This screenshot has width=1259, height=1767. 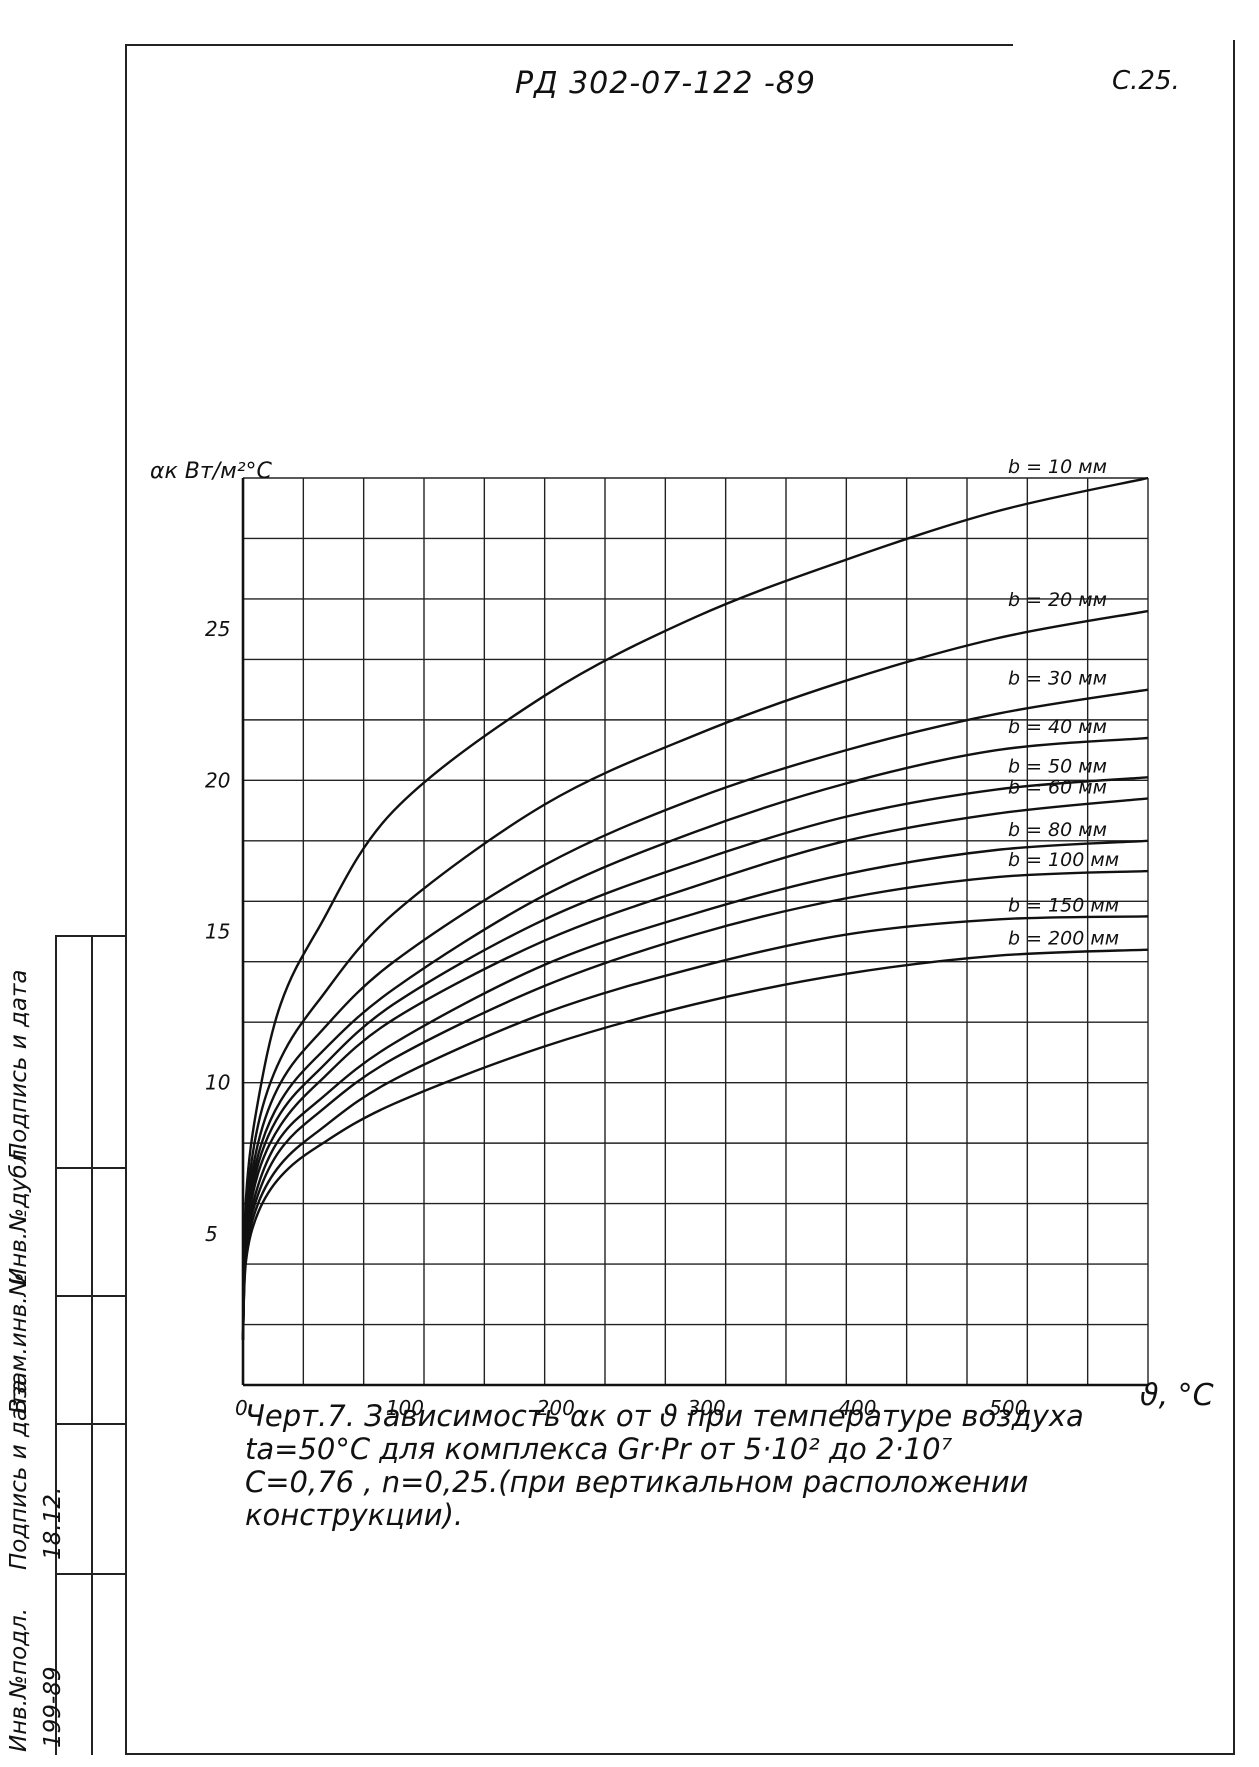 What do you see at coordinates (1057, 727) in the screenshot?
I see `series-label: b = 40 мм` at bounding box center [1057, 727].